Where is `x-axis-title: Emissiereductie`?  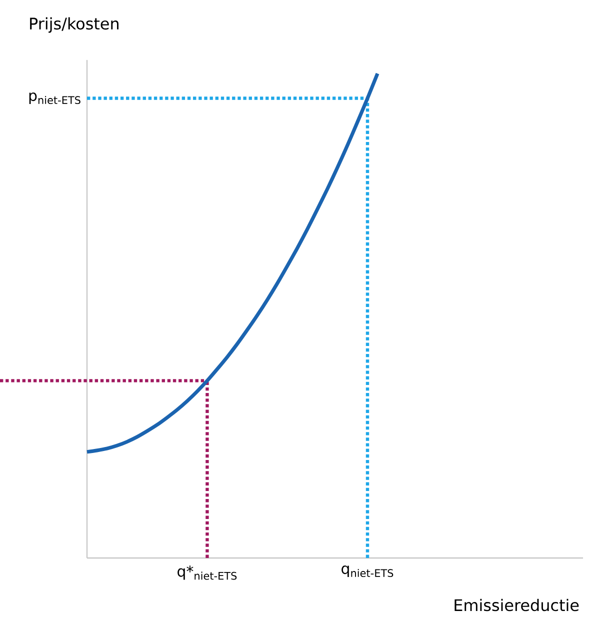
x-axis-title: Emissiereductie is located at coordinates (516, 605).